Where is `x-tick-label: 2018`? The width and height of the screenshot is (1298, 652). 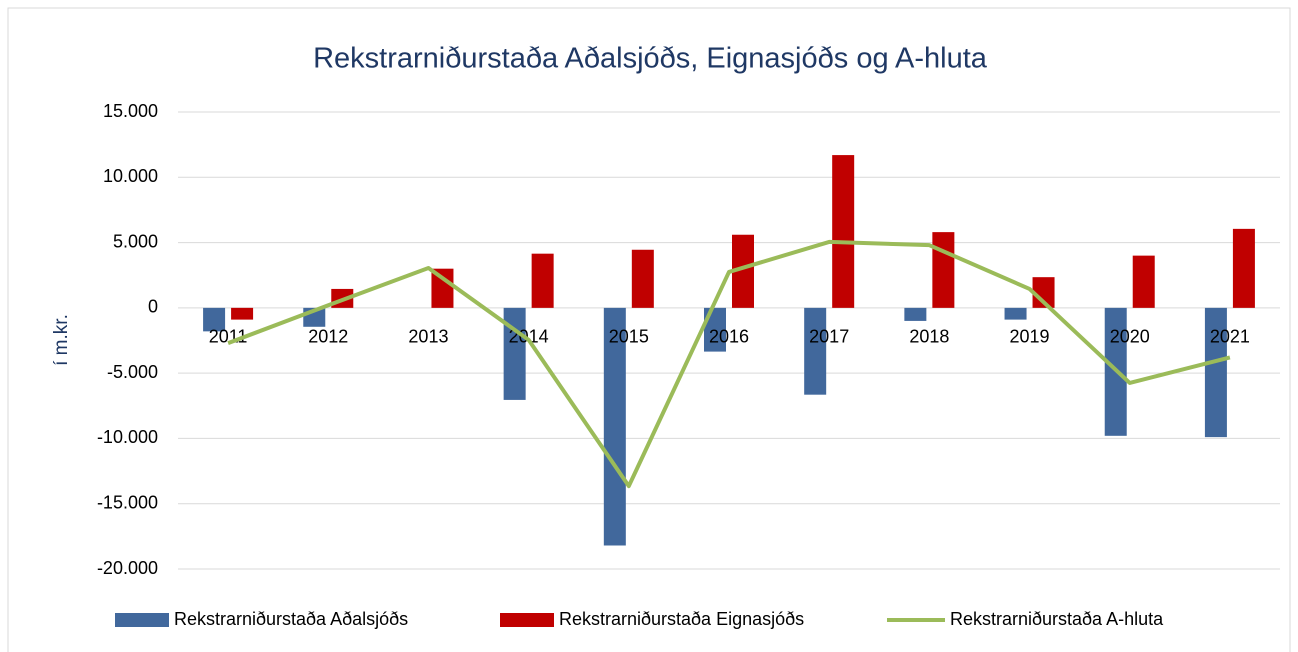 x-tick-label: 2018 is located at coordinates (929, 337).